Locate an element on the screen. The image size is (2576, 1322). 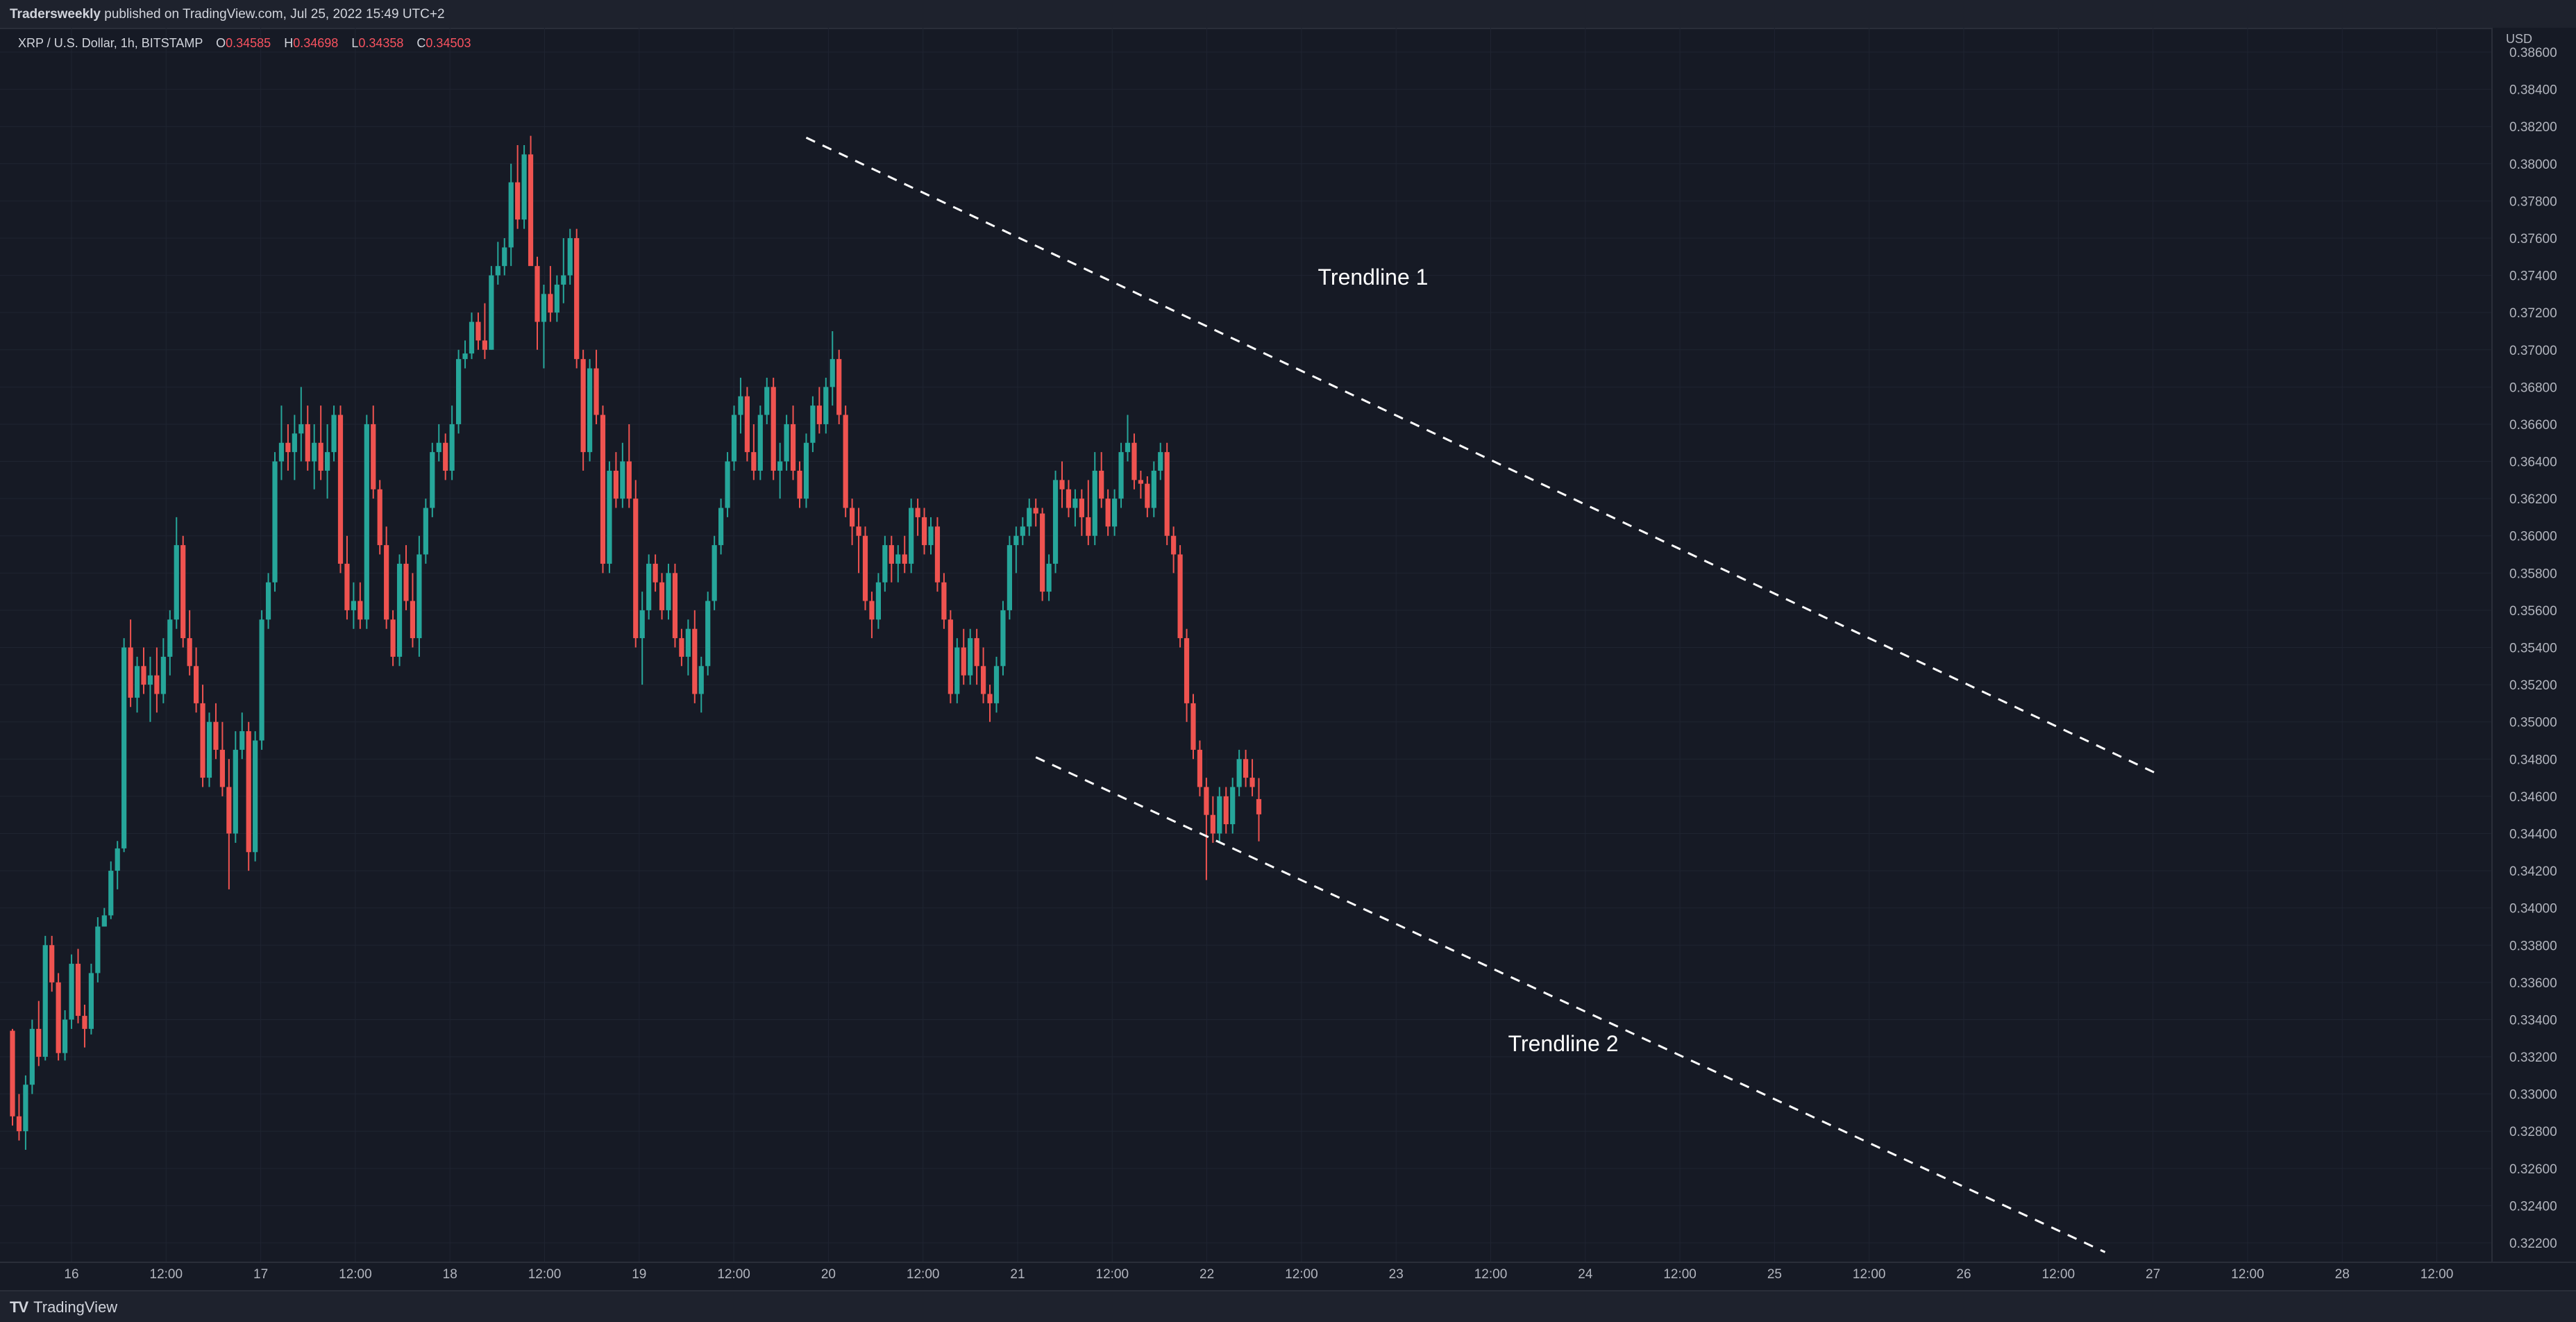
trendline-label: Trendline 2 is located at coordinates (1563, 1043).